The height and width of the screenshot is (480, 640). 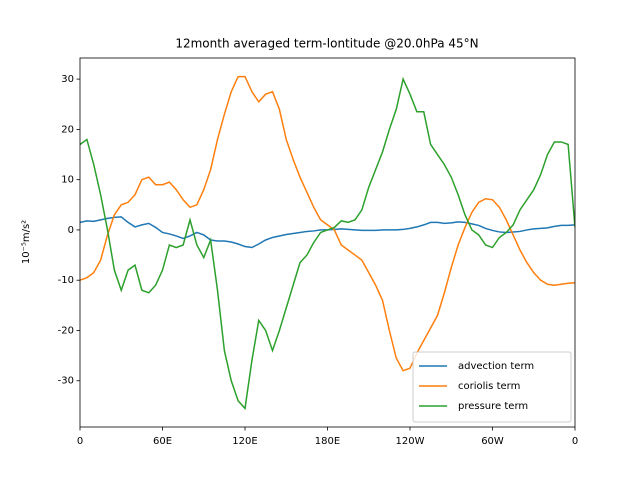 I want to click on legend-label: pressure term, so click(x=493, y=406).